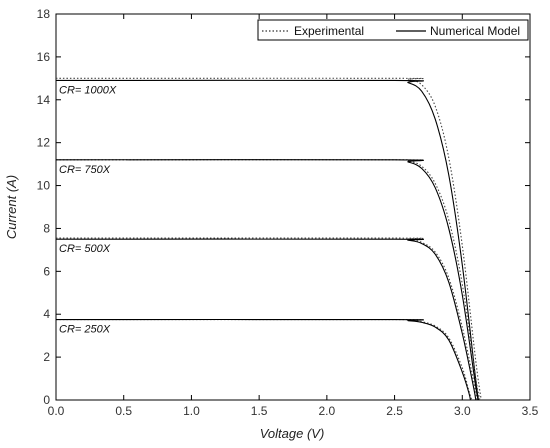 The height and width of the screenshot is (448, 550). Describe the element at coordinates (46, 271) in the screenshot. I see `y-tick-label: 6` at that location.